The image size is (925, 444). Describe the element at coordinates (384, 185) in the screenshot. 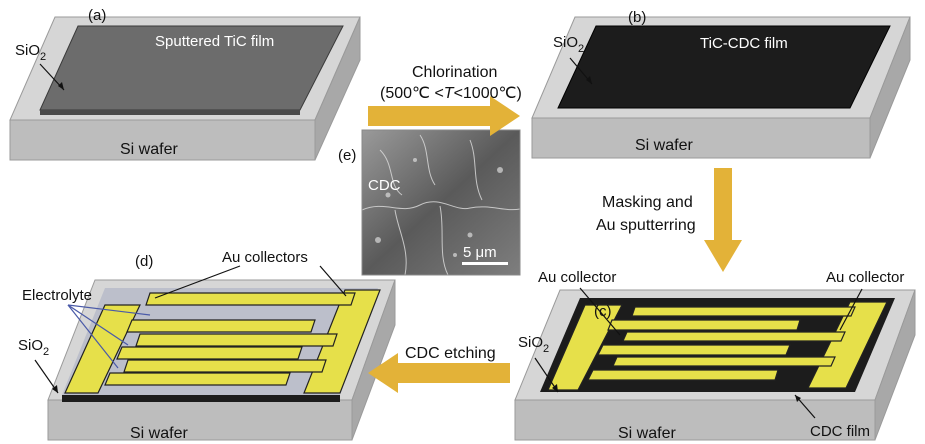

I see `cdc-material-label: CDC` at that location.